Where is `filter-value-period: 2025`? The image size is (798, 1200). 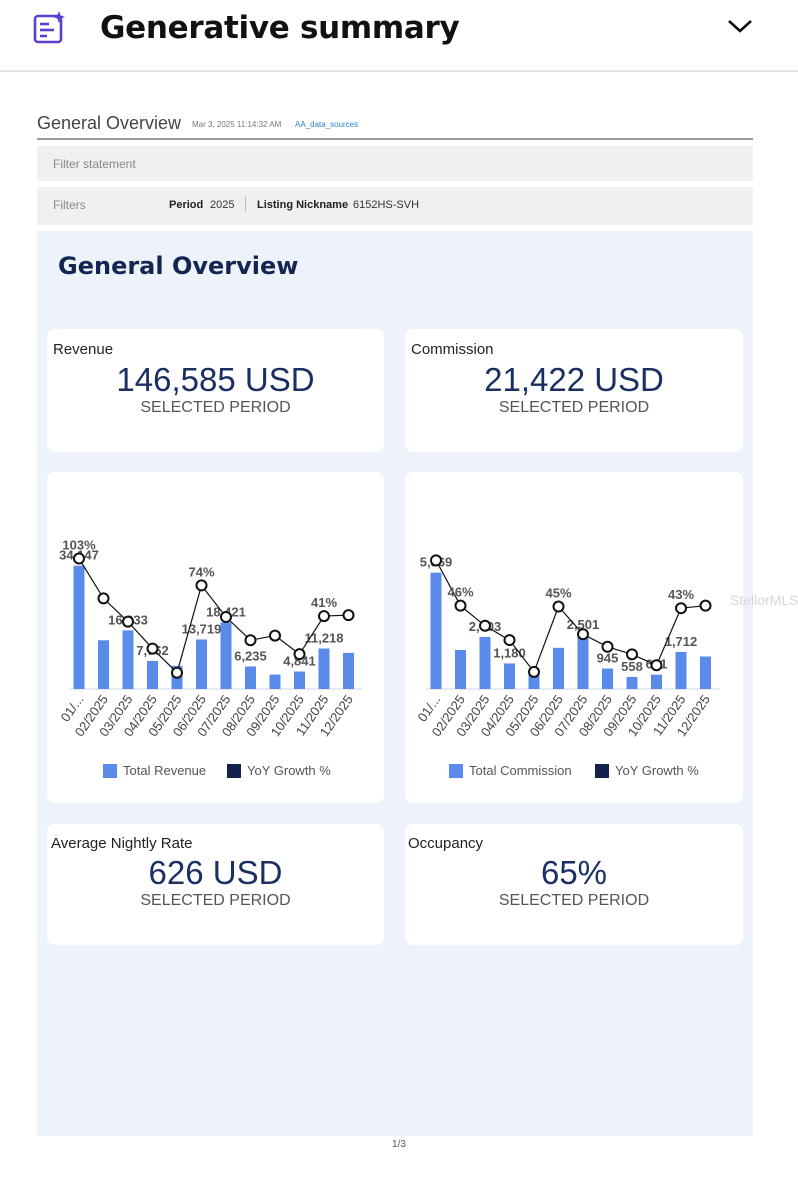 filter-value-period: 2025 is located at coordinates (222, 205).